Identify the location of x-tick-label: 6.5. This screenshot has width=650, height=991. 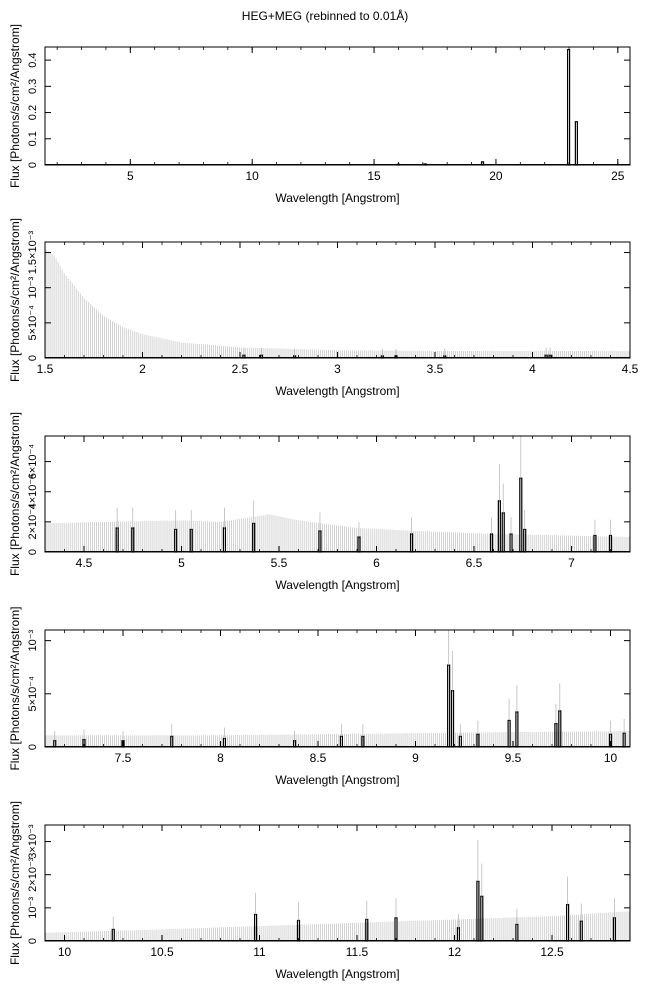
(474, 563).